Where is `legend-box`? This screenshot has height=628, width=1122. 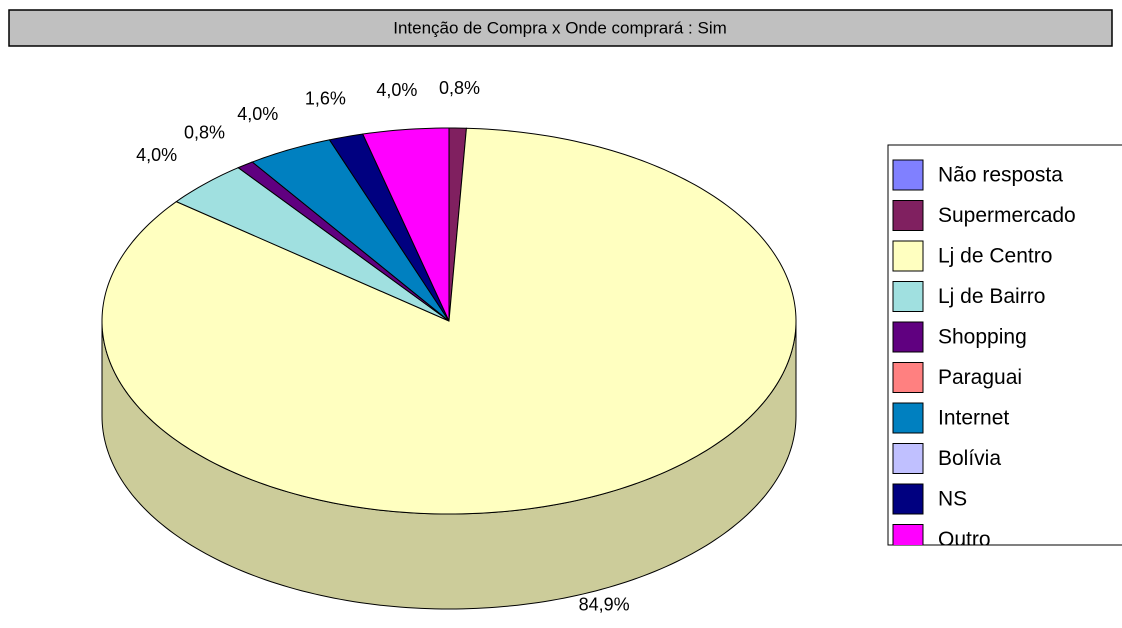 legend-box is located at coordinates (1004, 345).